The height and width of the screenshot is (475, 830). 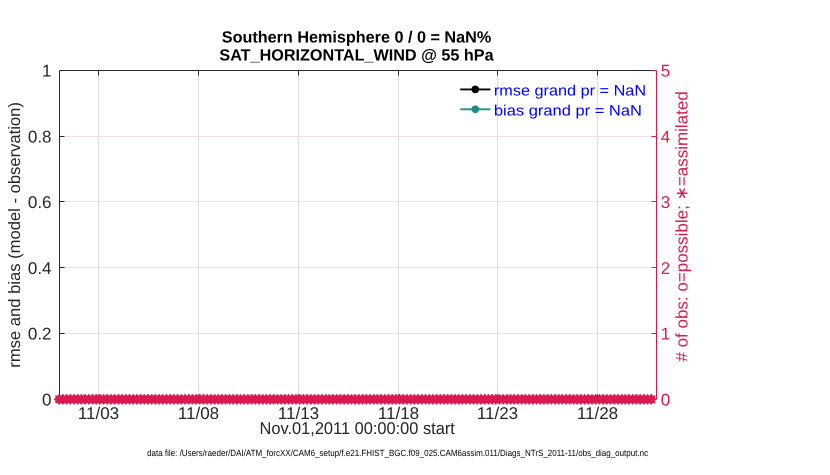 What do you see at coordinates (298, 413) in the screenshot?
I see `svg-text: 11/13` at bounding box center [298, 413].